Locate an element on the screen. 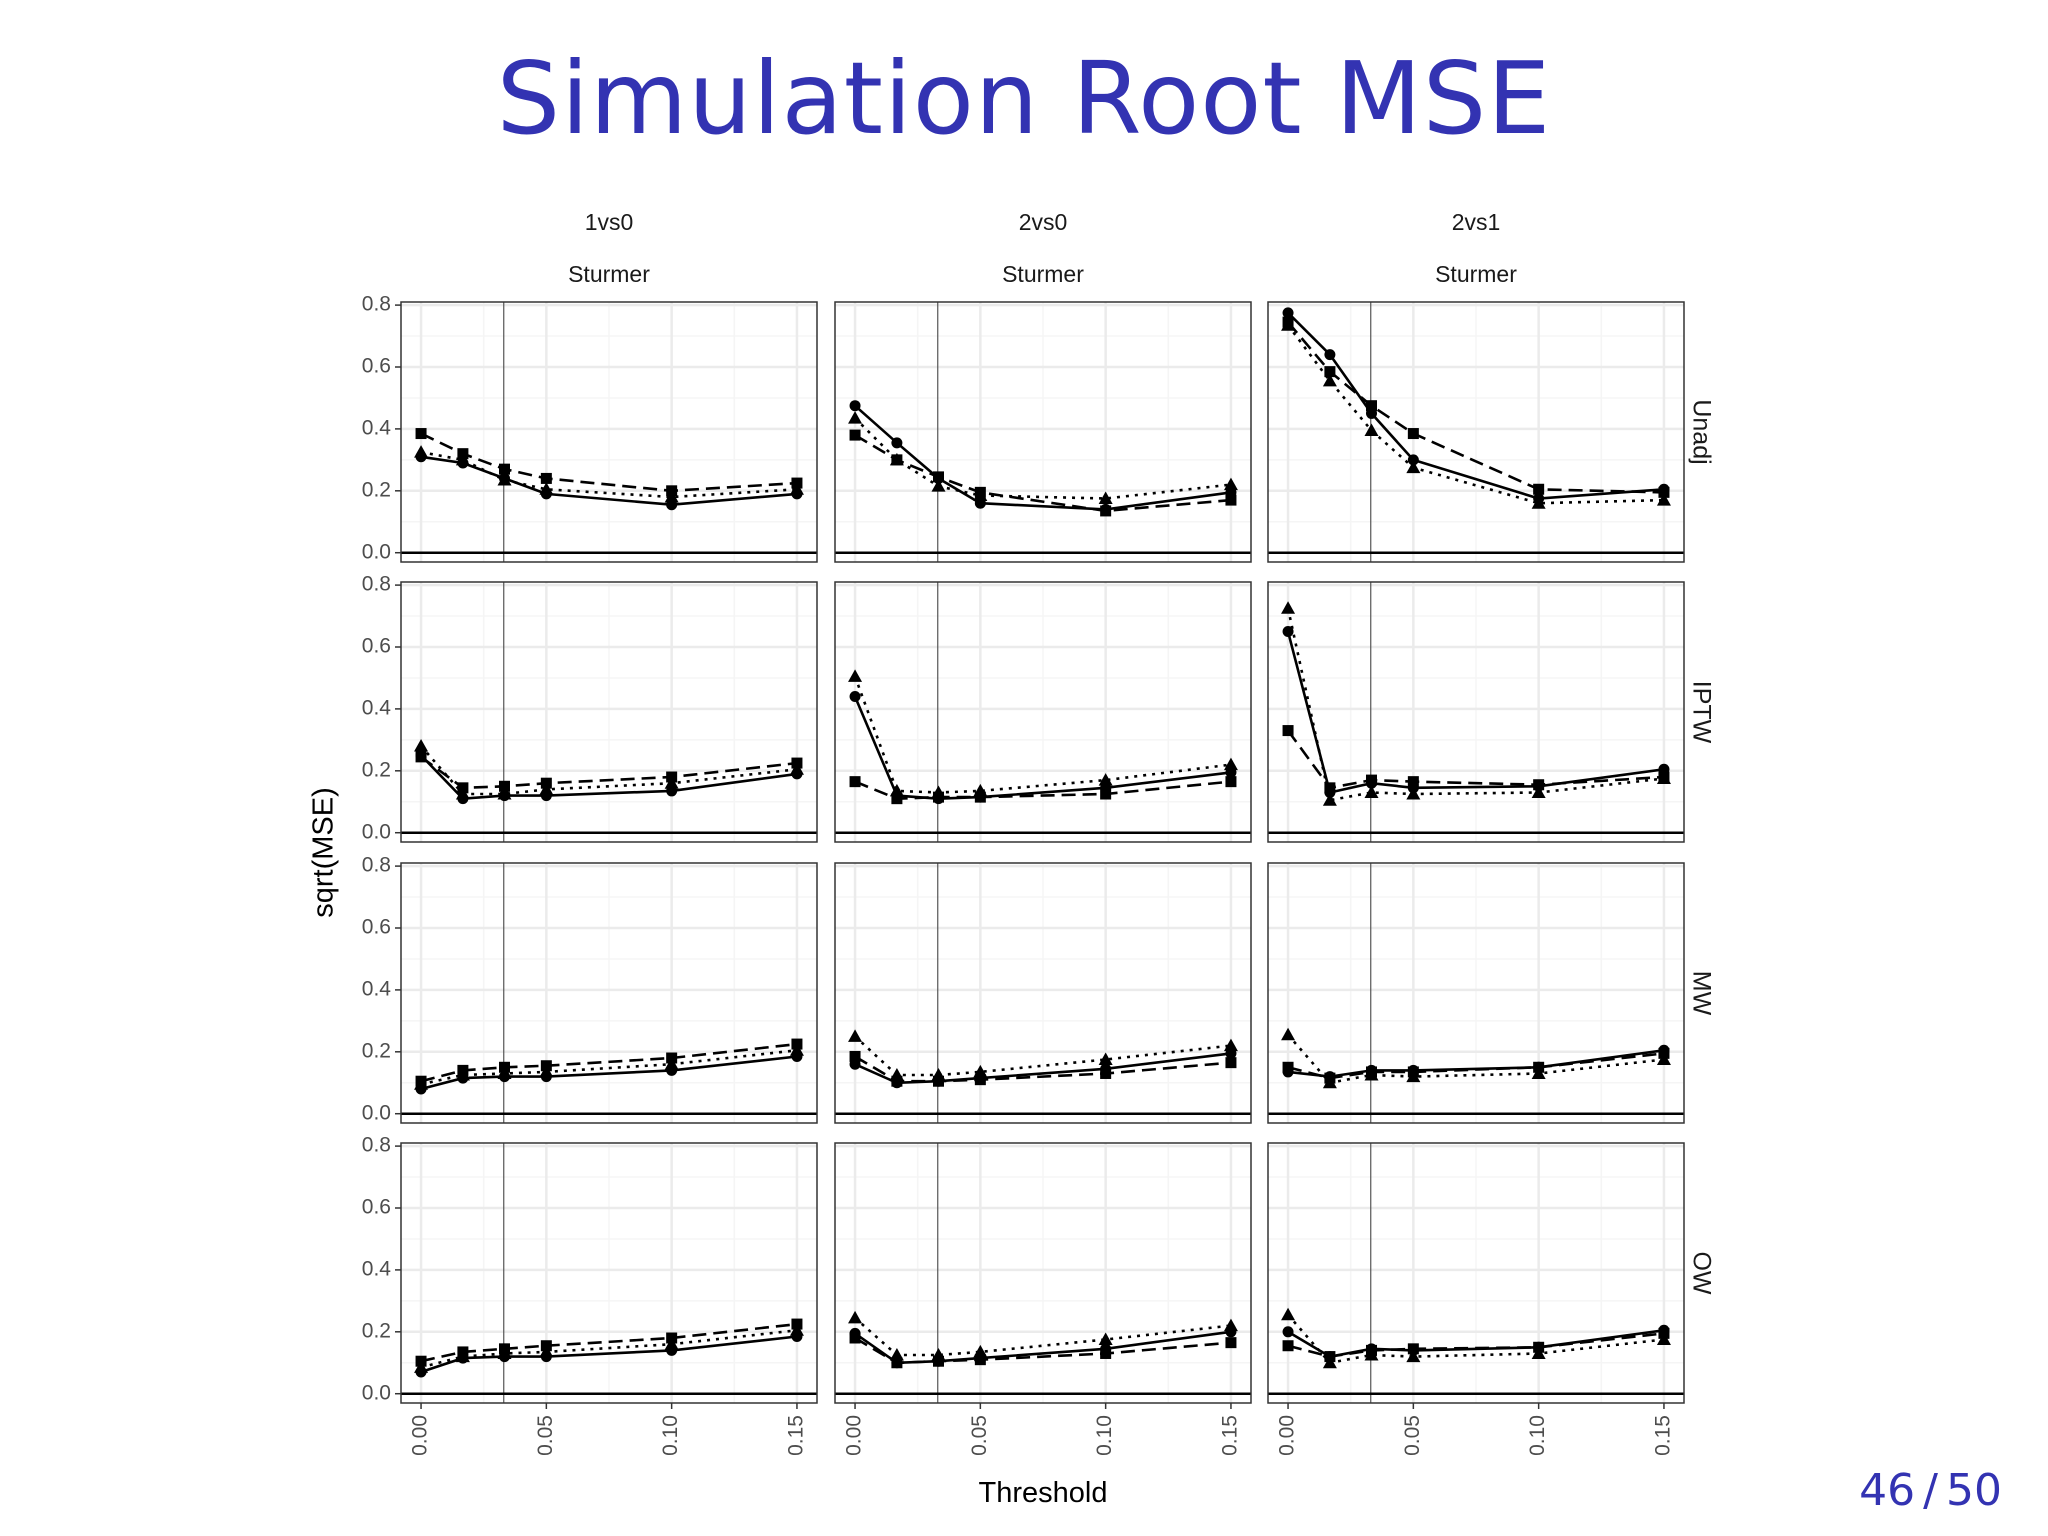 The image size is (2048, 1536). panel-ow-col1 is located at coordinates (609, 1273).